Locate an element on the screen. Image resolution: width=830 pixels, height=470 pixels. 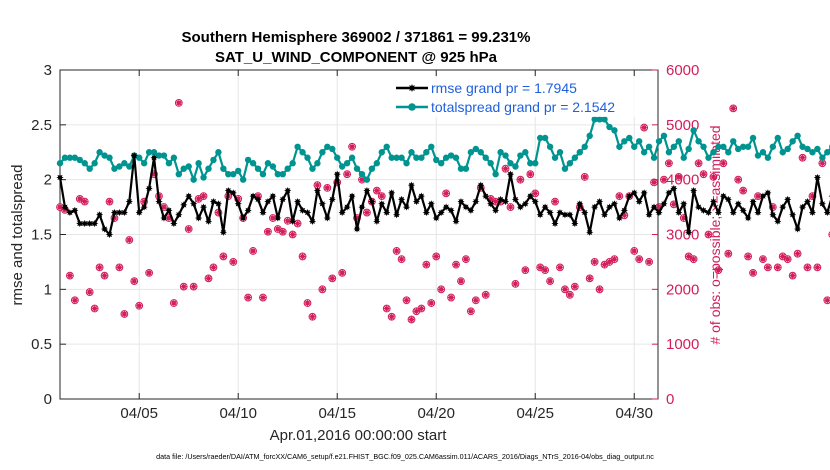
y-tick-label: 2.5 is located at coordinates (41, 125).